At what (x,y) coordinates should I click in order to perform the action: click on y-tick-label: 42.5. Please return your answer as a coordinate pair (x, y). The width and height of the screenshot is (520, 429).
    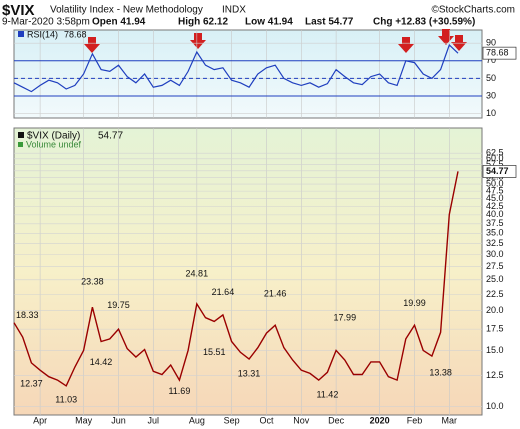
    Looking at the image, I should click on (495, 206).